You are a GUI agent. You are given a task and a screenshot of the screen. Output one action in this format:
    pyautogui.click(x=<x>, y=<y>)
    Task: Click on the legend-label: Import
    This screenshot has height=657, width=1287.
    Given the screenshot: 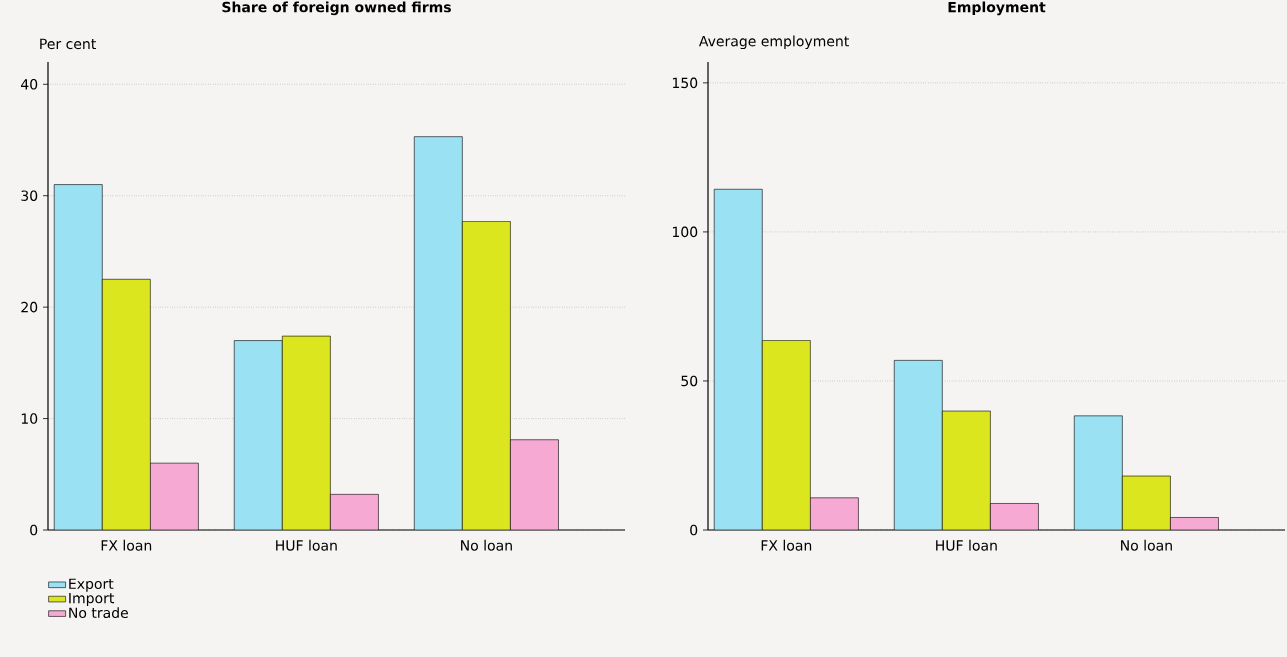 What is the action you would take?
    pyautogui.click(x=92, y=599)
    